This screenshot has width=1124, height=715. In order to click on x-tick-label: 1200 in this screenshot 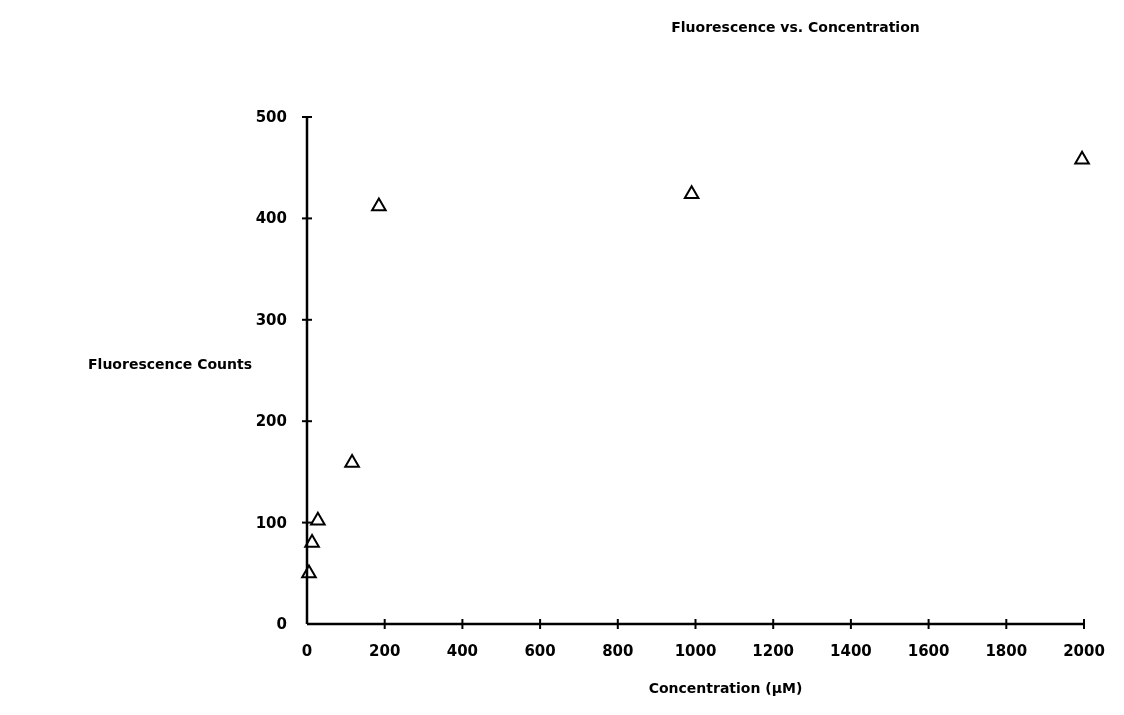, I will do `click(773, 651)`.